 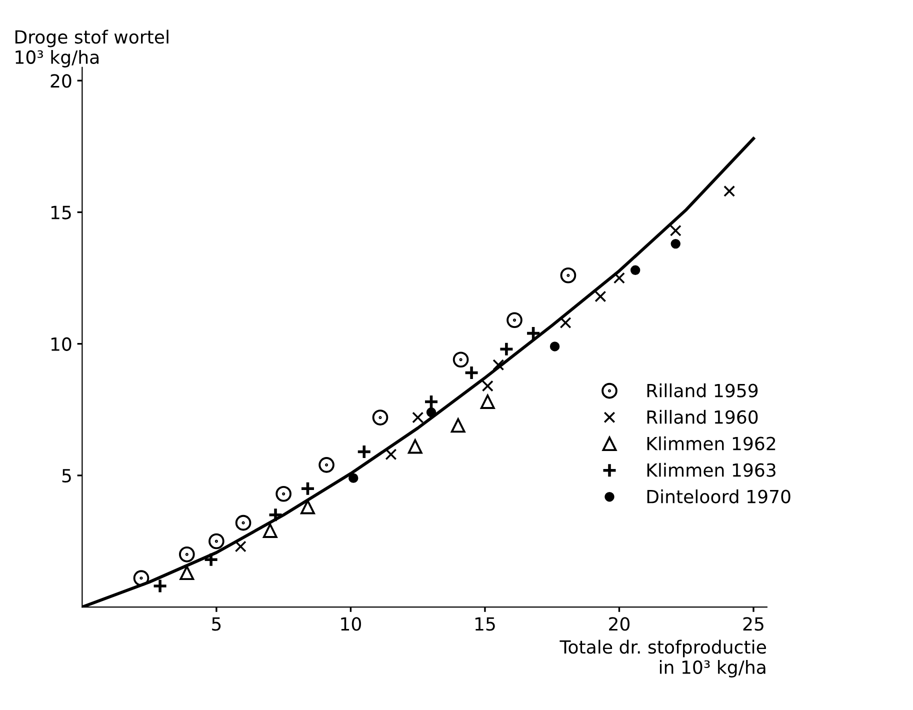 I want to click on y-tick-label: 10, so click(x=61, y=344).